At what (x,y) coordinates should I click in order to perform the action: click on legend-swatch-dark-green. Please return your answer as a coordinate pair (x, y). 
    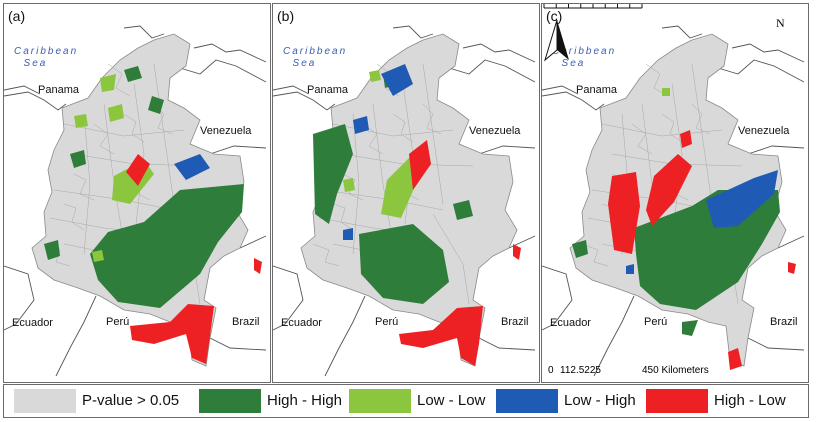
    Looking at the image, I should click on (230, 401).